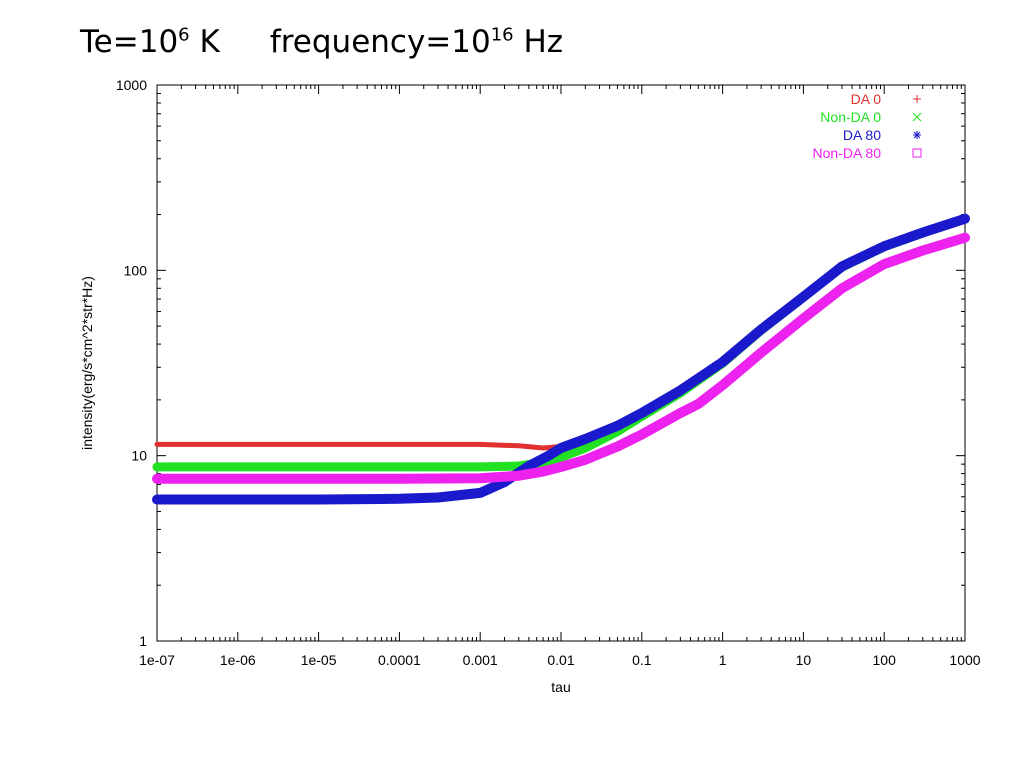 The height and width of the screenshot is (768, 1024). I want to click on y-tick-label: 10, so click(139, 456).